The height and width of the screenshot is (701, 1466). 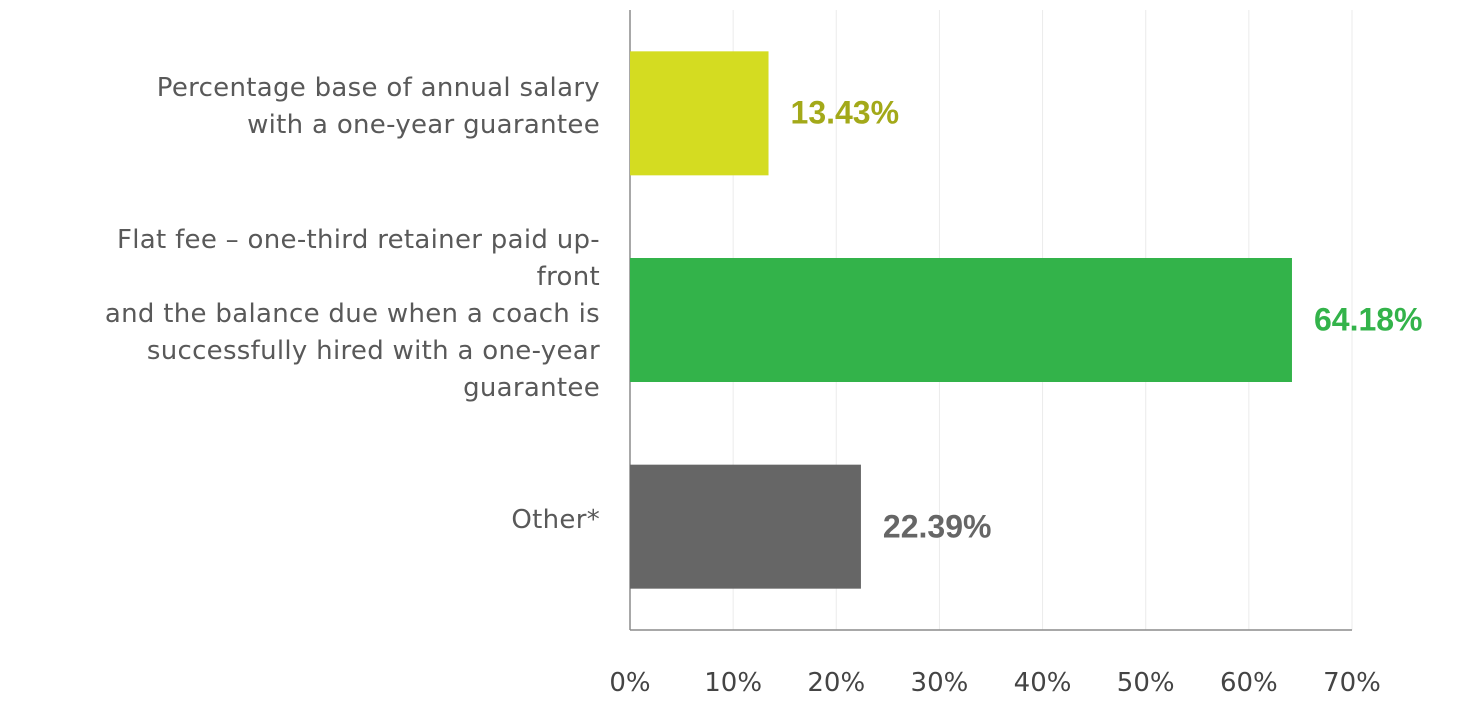 What do you see at coordinates (630, 683) in the screenshot?
I see `x-tick-label: 0%` at bounding box center [630, 683].